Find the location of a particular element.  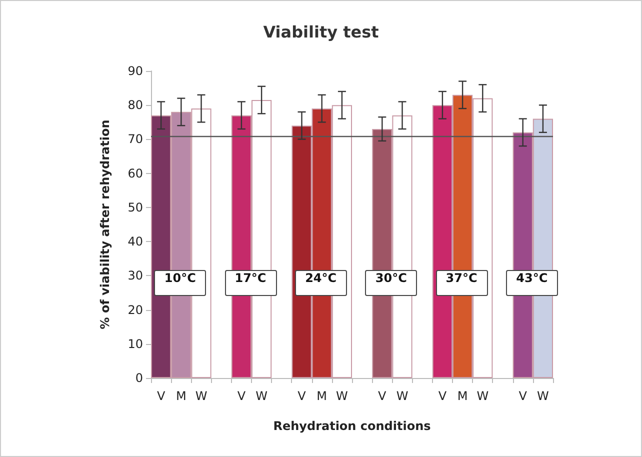

y-tick-label: 20 is located at coordinates (135, 309).